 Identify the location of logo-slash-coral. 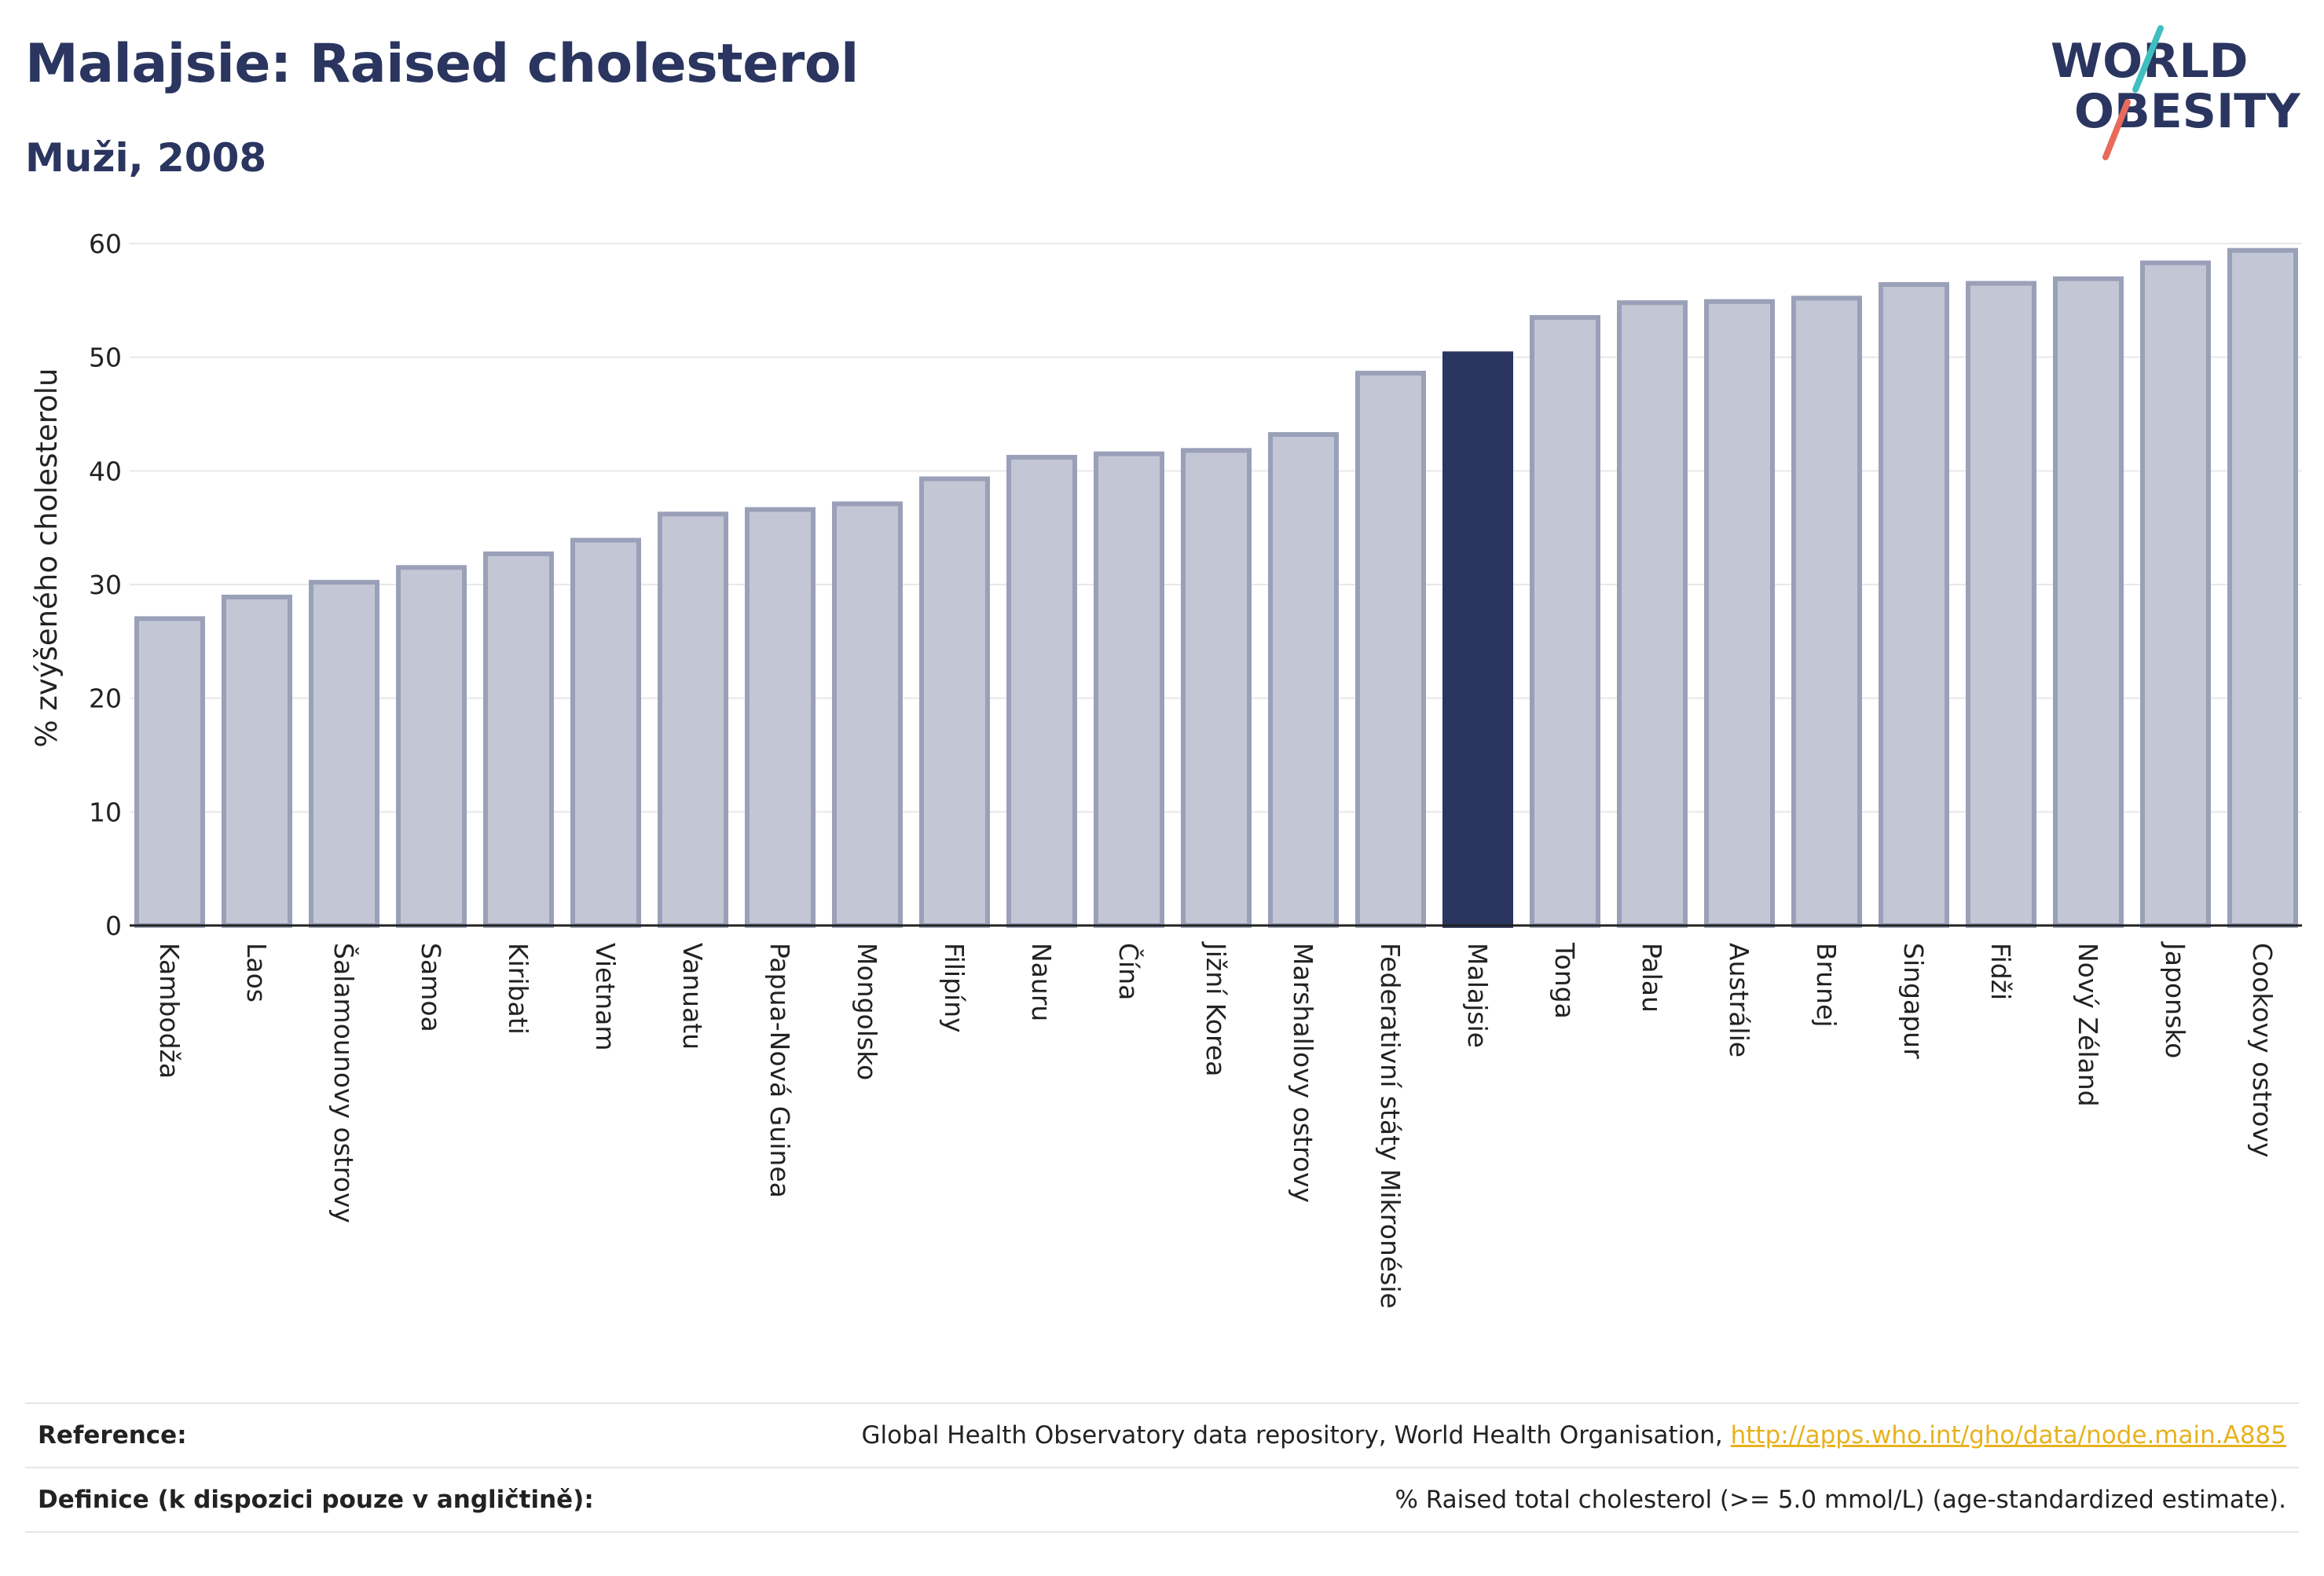
(2116, 129).